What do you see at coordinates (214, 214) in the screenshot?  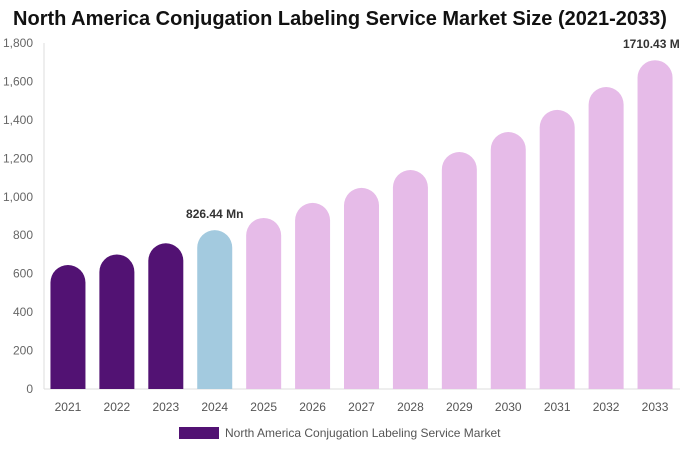 I see `data-label: 826.44 Mn` at bounding box center [214, 214].